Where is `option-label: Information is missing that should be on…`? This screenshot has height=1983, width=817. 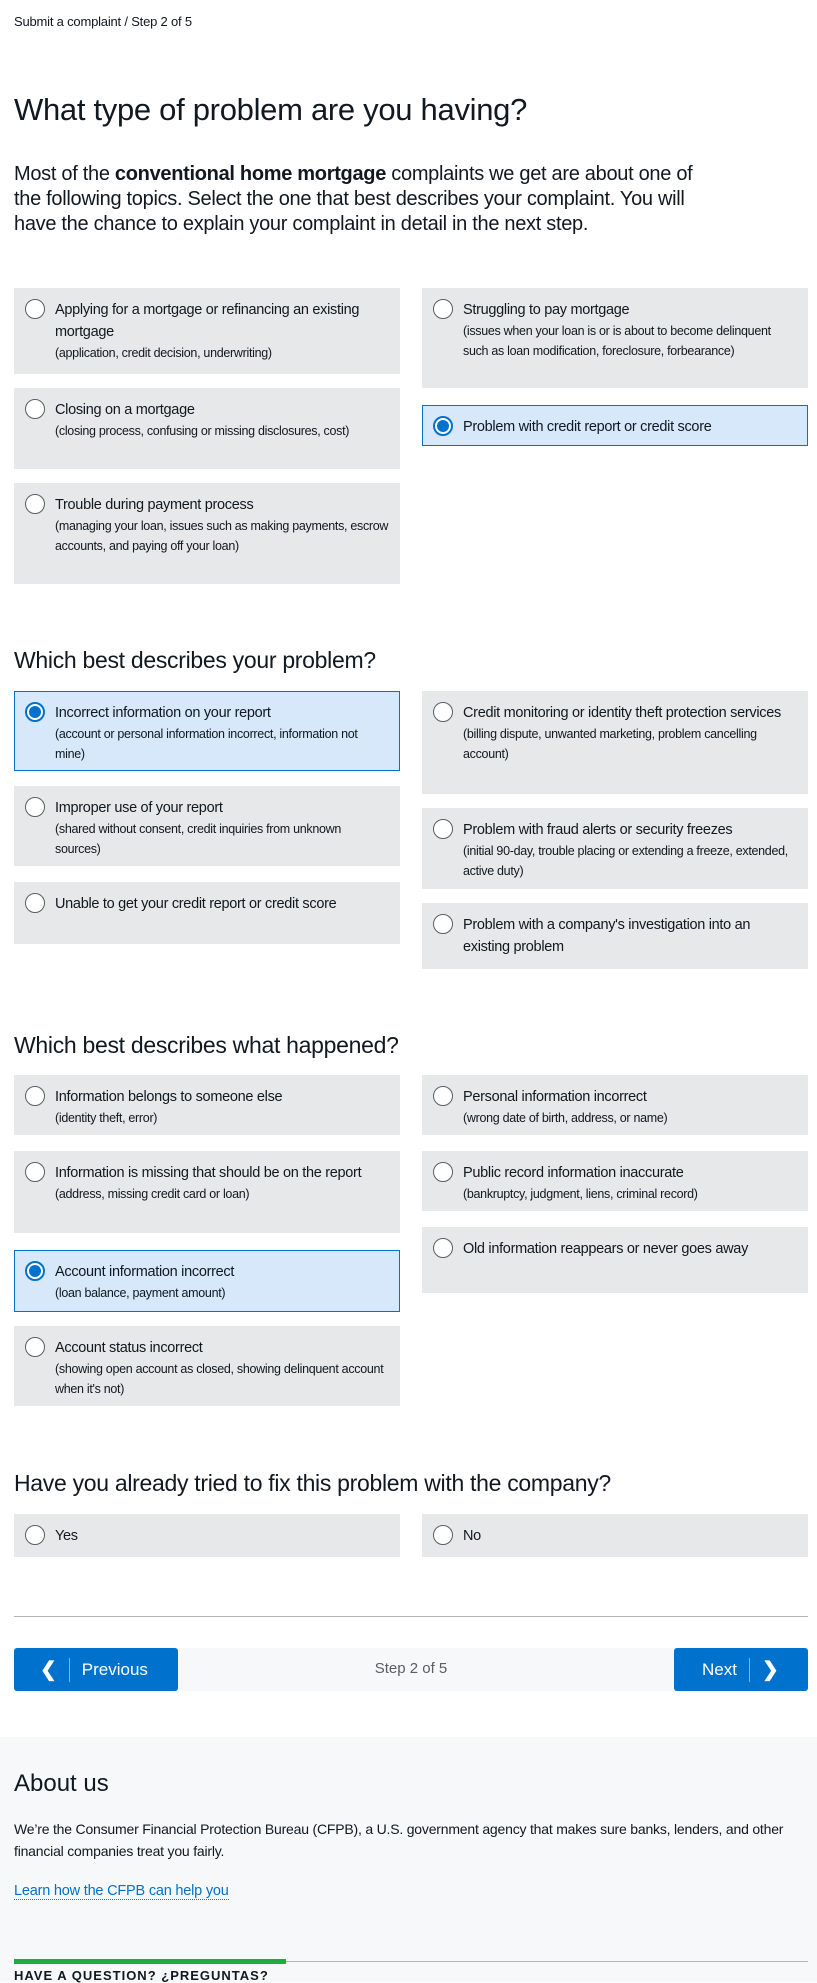
option-label: Information is missing that should be on… is located at coordinates (208, 1173).